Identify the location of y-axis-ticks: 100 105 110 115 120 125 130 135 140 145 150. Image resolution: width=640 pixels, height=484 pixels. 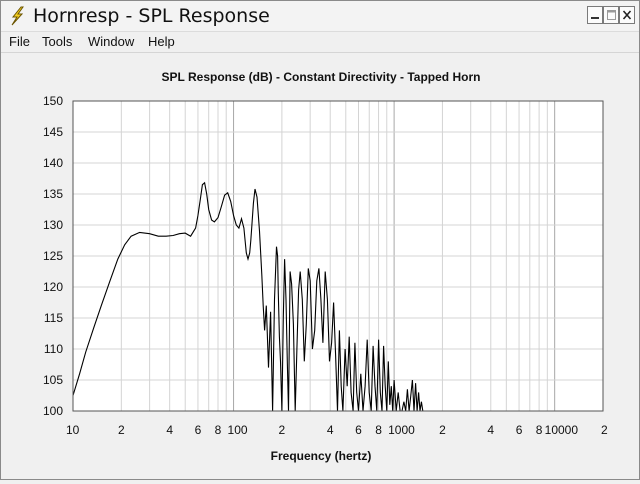
(53, 256).